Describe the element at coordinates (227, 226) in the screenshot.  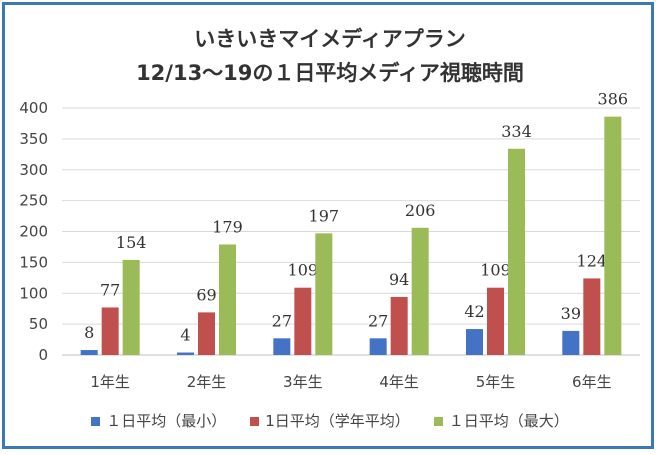
I see `data-label: 179` at that location.